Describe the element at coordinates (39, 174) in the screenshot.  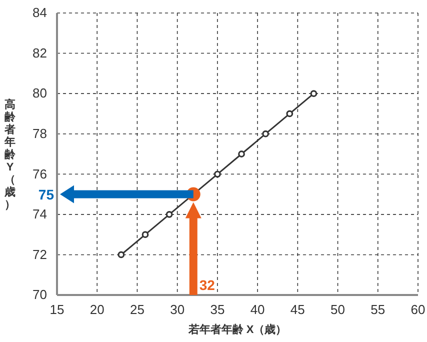
I see `y-tick-label: 76` at that location.